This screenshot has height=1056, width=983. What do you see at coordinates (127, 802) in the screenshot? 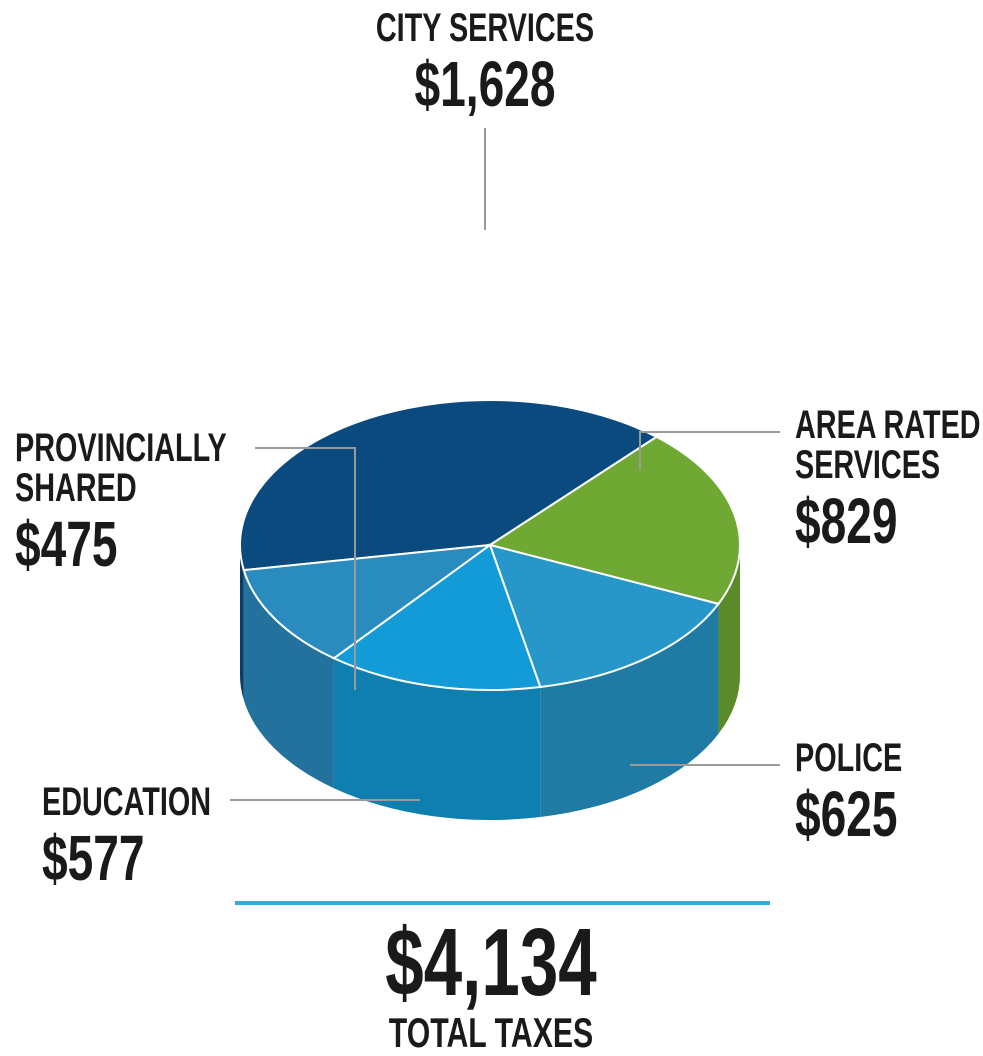
I see `category-label: EDUCATION` at bounding box center [127, 802].